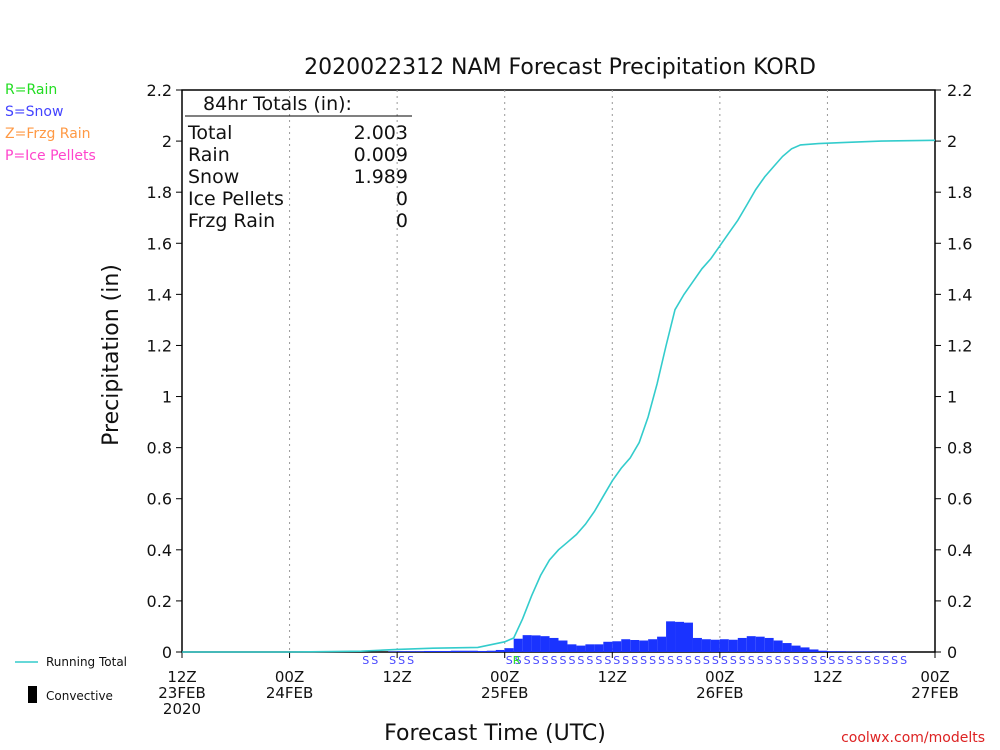  What do you see at coordinates (952, 141) in the screenshot?
I see `y-tick-label-right: 2` at bounding box center [952, 141].